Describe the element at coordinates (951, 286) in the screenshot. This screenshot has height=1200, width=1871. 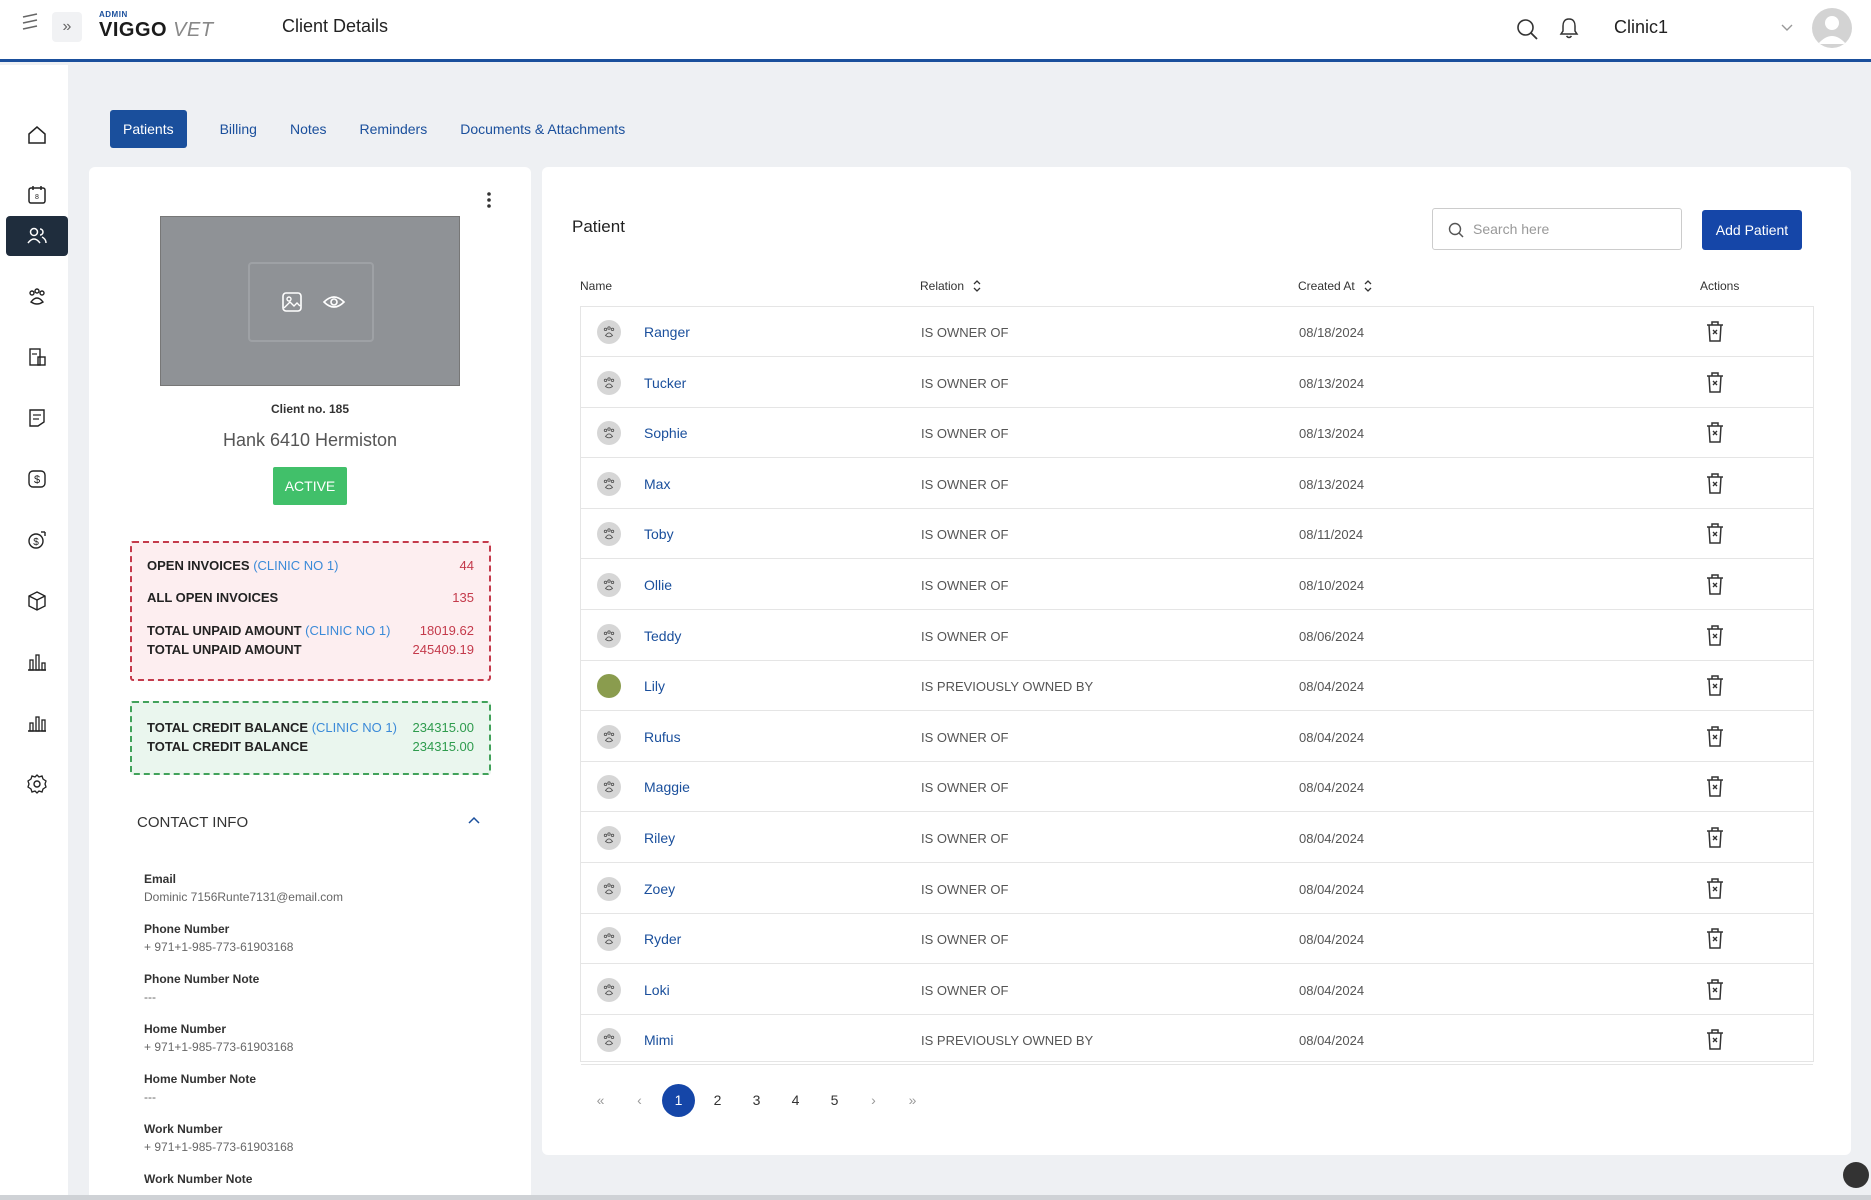
I see `column-header-relation: Relation` at that location.